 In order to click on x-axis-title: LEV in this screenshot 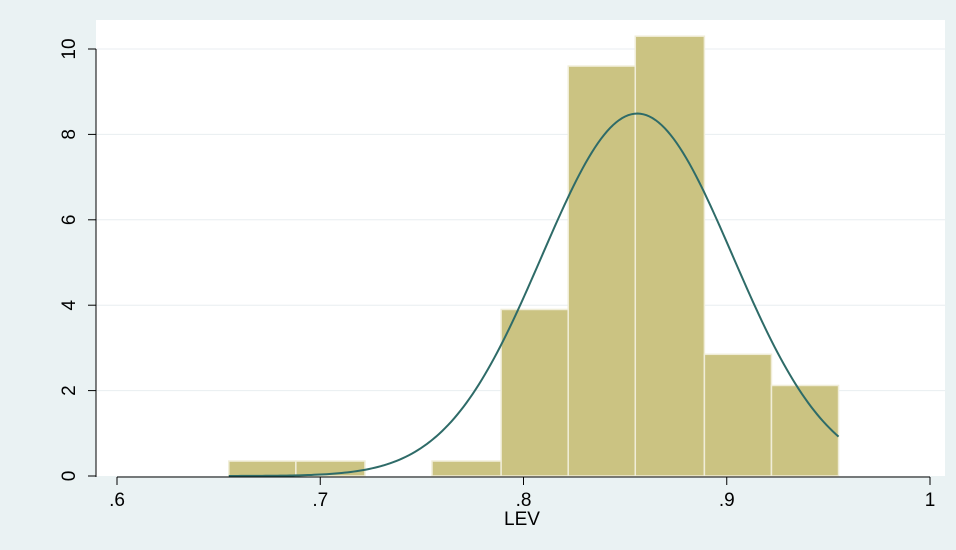, I will do `click(522, 519)`.